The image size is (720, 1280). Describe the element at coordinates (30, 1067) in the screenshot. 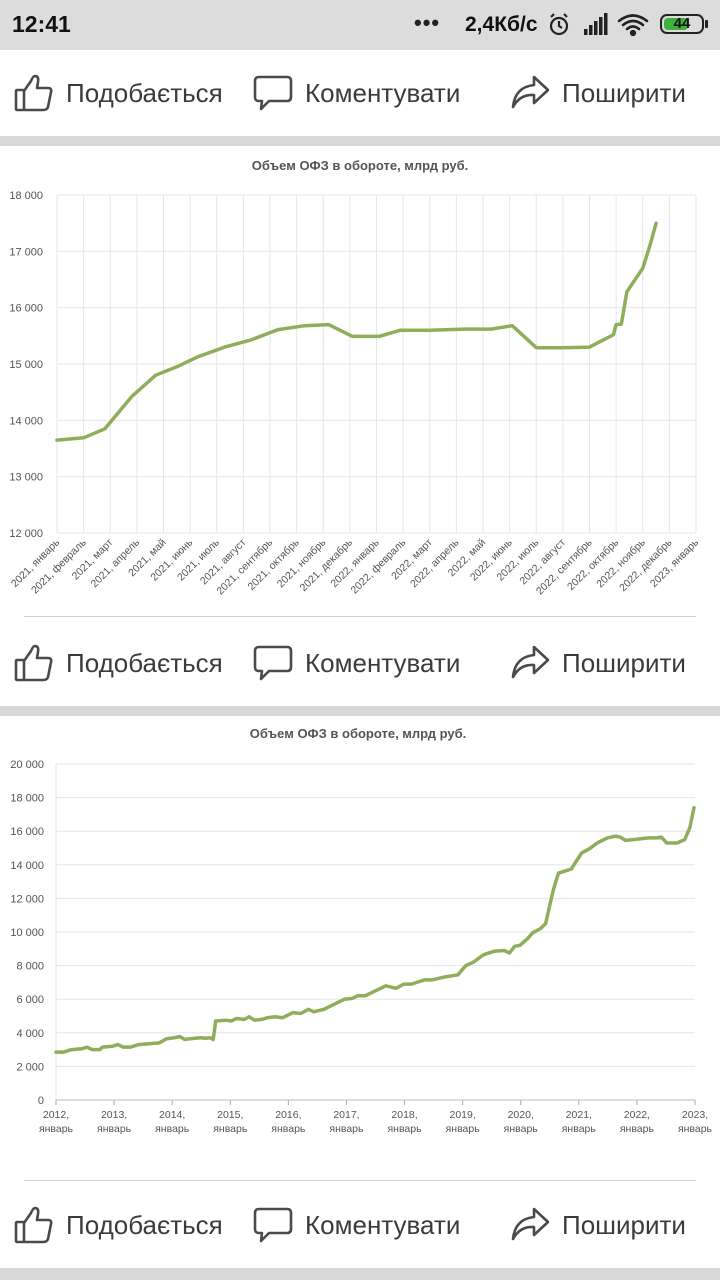

I see `y-tick-label: 2 000` at that location.